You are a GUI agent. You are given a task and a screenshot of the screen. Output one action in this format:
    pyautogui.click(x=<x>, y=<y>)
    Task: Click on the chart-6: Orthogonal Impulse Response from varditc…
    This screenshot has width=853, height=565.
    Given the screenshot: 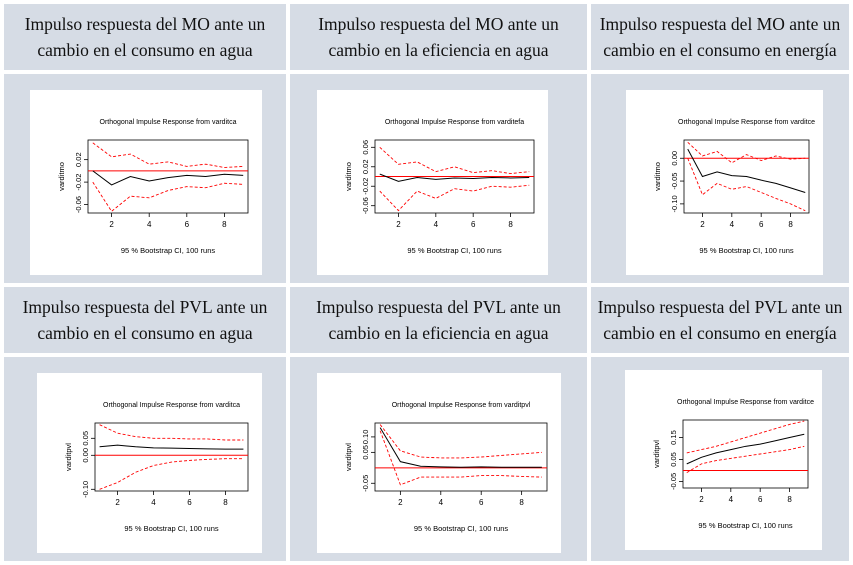 What is the action you would take?
    pyautogui.click(x=733, y=464)
    